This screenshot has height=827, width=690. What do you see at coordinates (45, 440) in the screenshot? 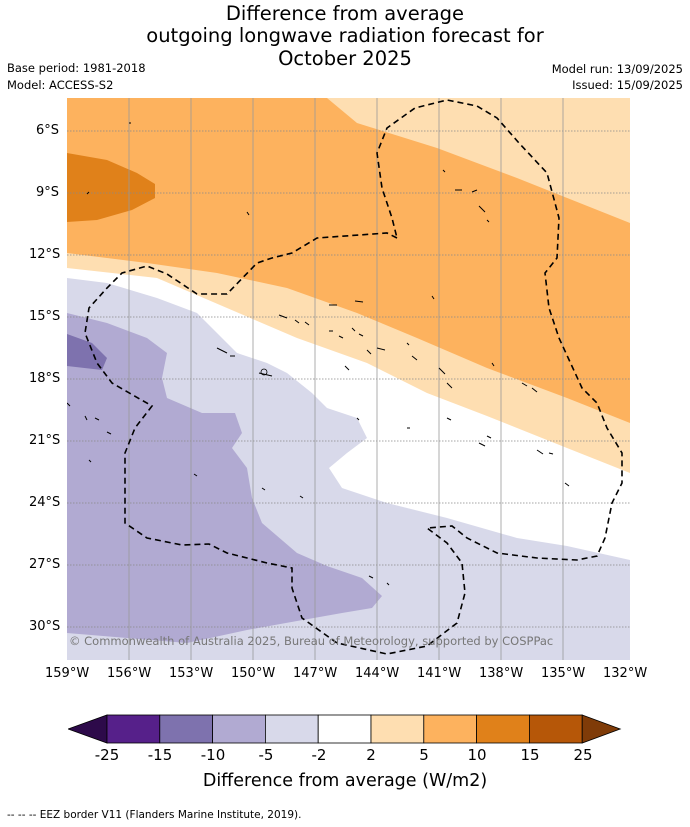
I see `lat-label: 21°S` at bounding box center [45, 440].